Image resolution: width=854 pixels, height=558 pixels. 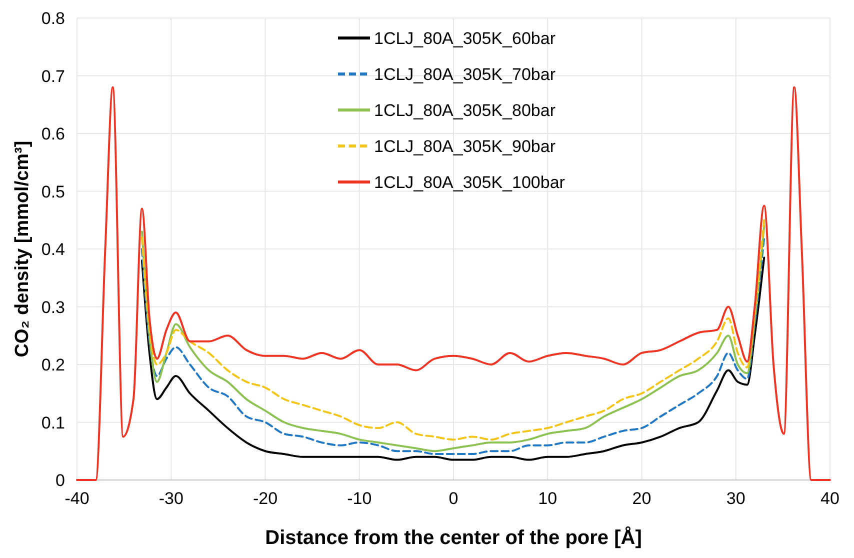 What do you see at coordinates (53, 192) in the screenshot?
I see `y-tick-label: 0.5` at bounding box center [53, 192].